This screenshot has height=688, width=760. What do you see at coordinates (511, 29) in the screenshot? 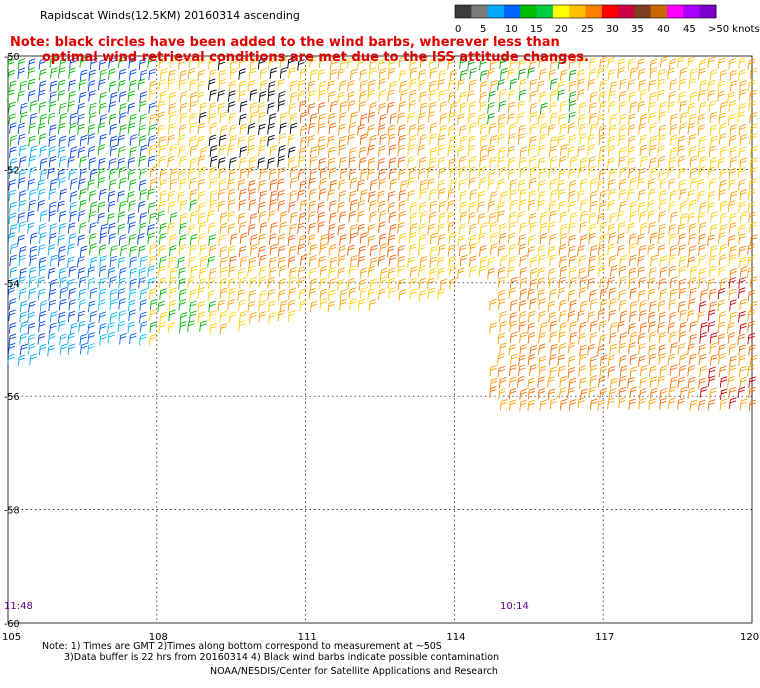
I see `legend-tick-label: 10` at bounding box center [511, 29].